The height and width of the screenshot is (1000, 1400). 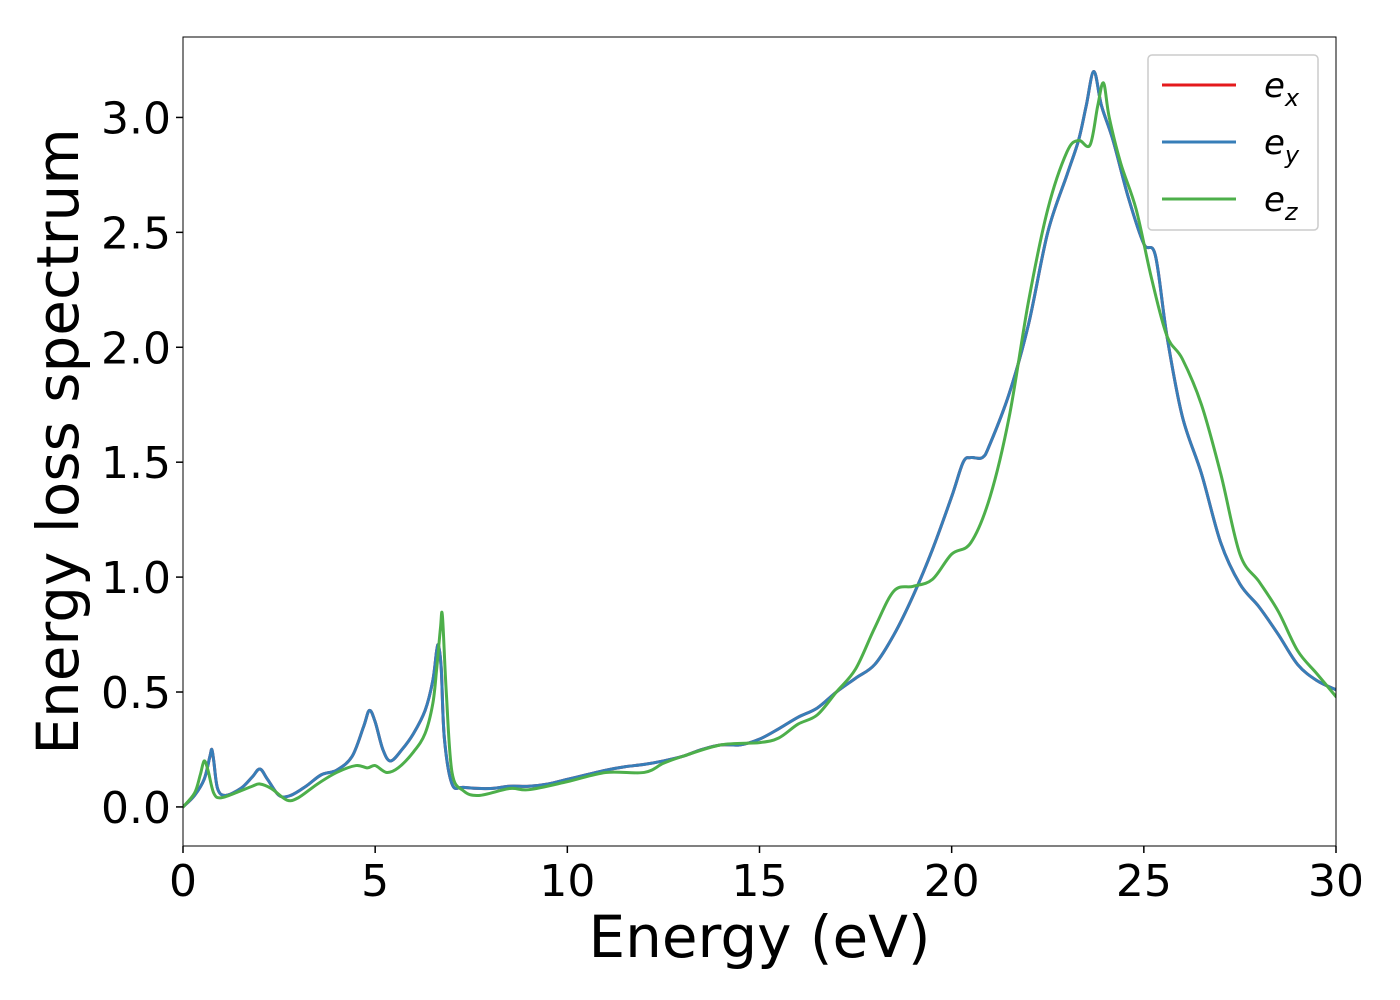 I want to click on legend-item-e-z: ez, so click(x=1230, y=203).